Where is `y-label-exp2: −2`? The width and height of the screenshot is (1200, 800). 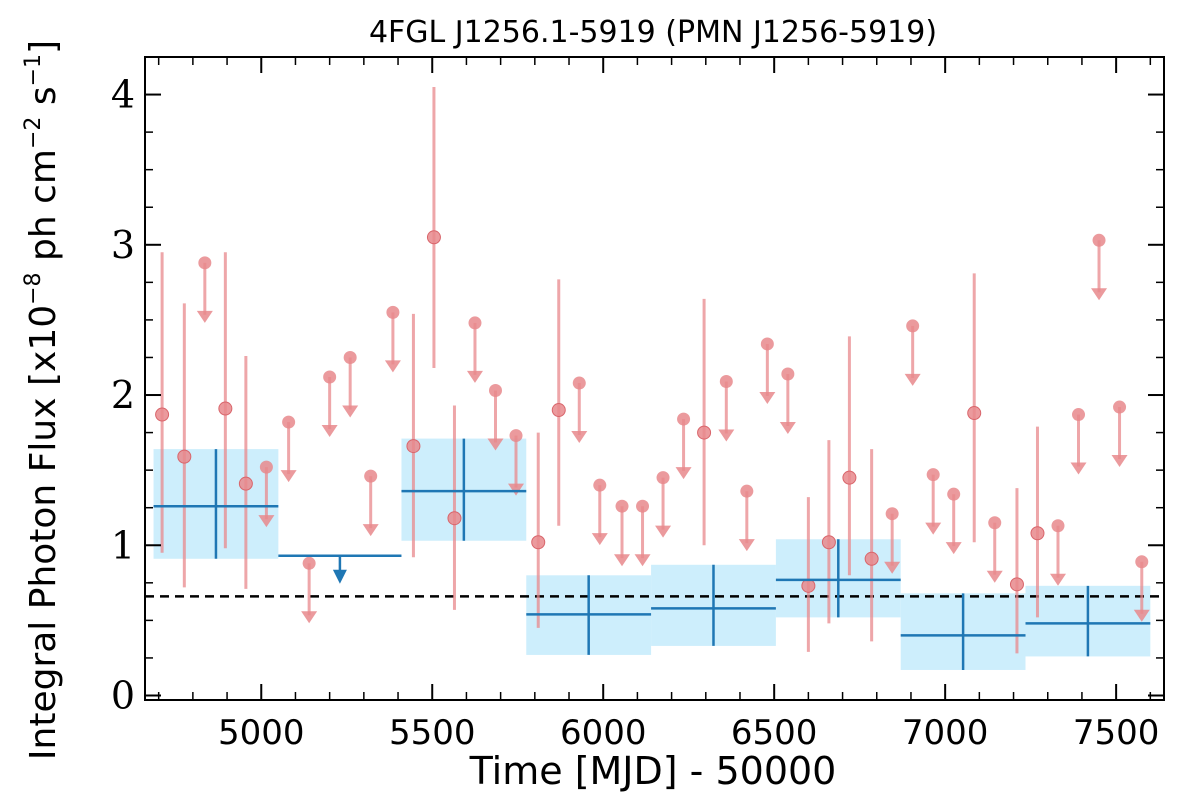 y-label-exp2: −2 is located at coordinates (33, 133).